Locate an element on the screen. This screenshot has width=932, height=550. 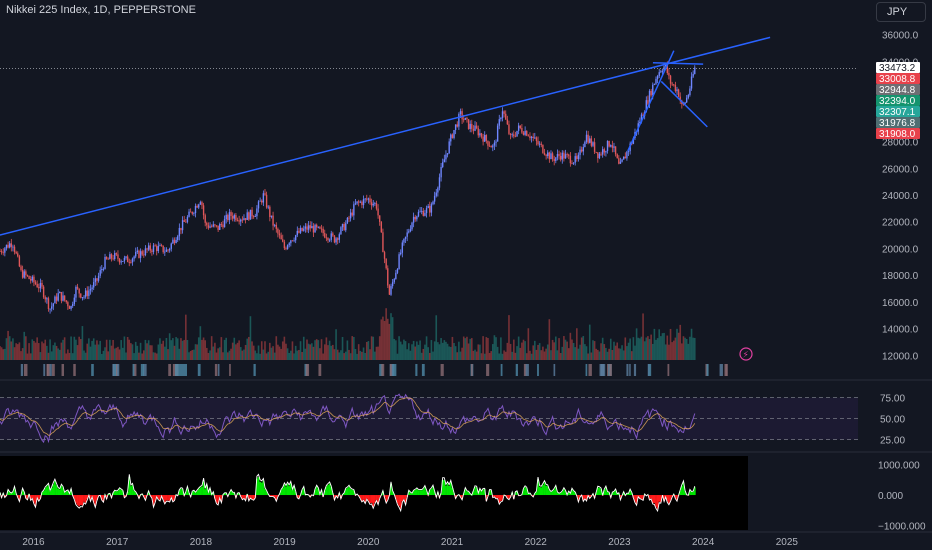
time-axis-label: 2022 is located at coordinates (536, 542).